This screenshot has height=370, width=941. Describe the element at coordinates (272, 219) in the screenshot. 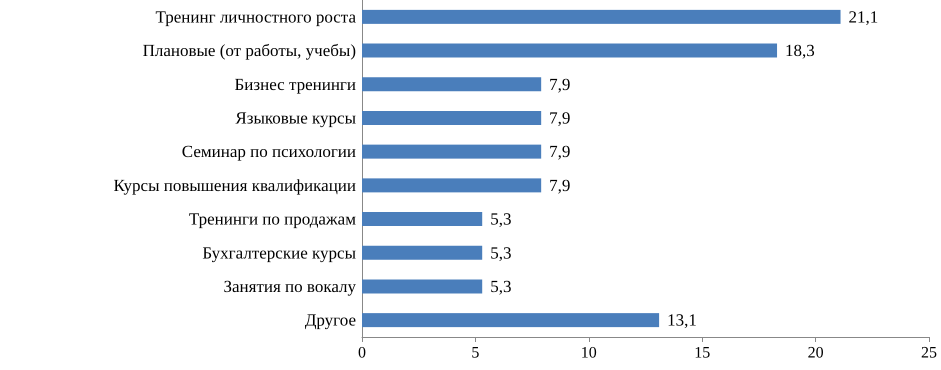

I see `y-tick-label: Тренинги по продажам` at that location.